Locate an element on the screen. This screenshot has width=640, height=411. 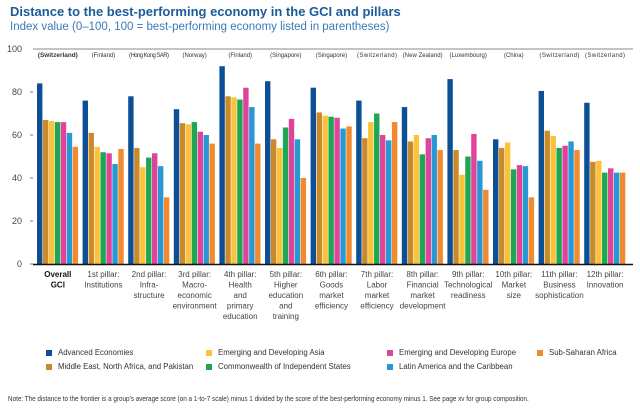
legend-label: Emerging and Developing Europe is located at coordinates (458, 352).